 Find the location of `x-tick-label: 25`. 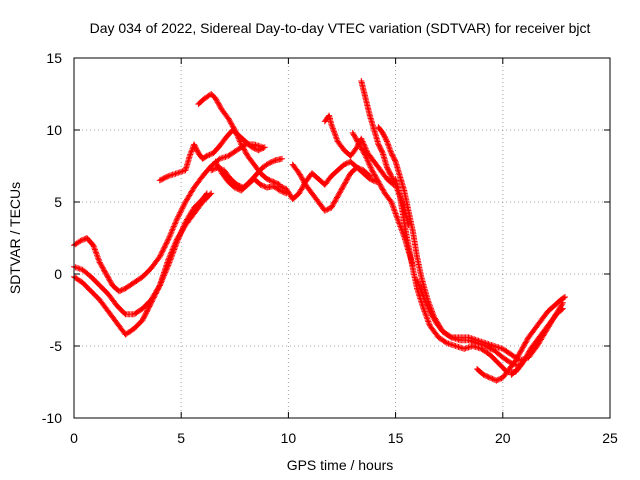

x-tick-label: 25 is located at coordinates (610, 438).